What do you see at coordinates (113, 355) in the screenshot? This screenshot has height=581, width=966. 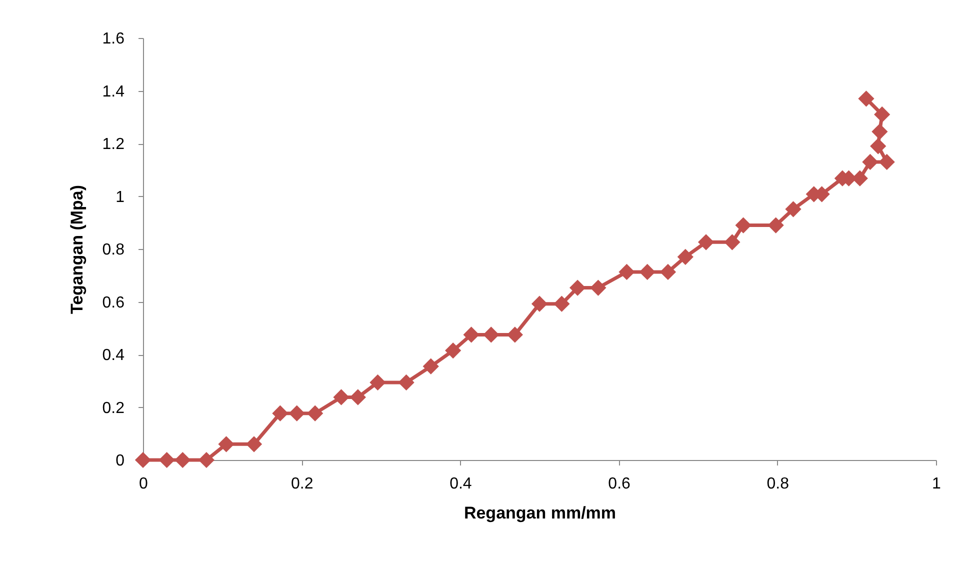 I see `y-tick-label: 0.4` at bounding box center [113, 355].